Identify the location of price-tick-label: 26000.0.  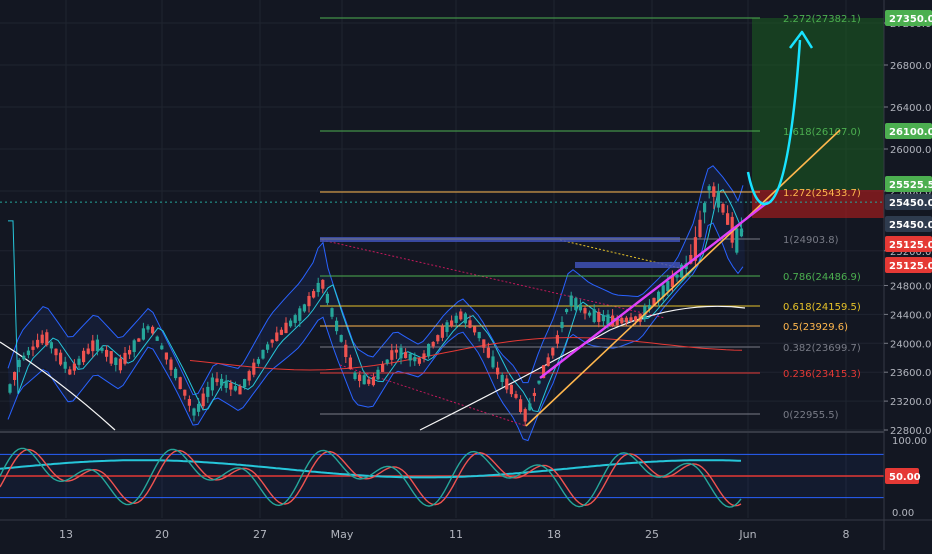
(910, 150).